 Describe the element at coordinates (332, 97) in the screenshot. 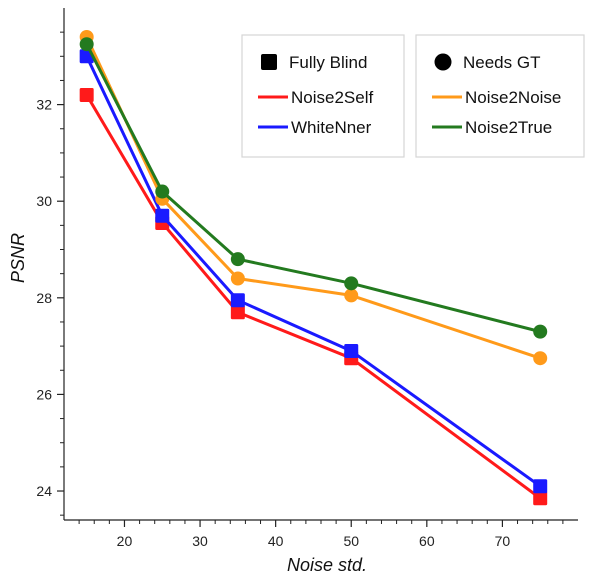

I see `legend-label: Noise2Self` at that location.